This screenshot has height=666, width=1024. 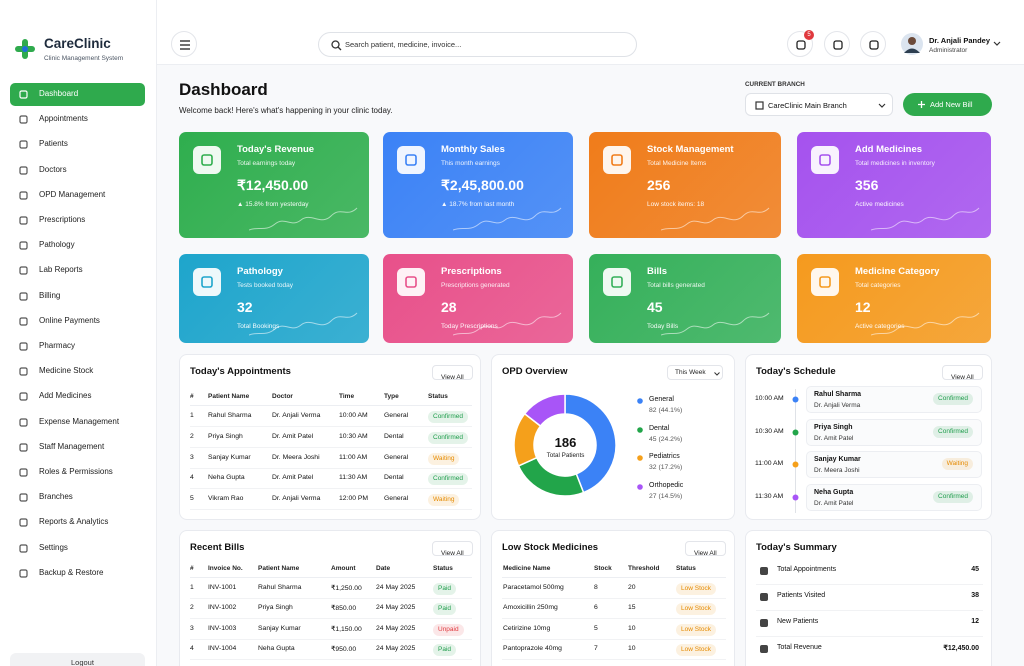 I want to click on summary-label: Total Revenue, so click(x=799, y=647).